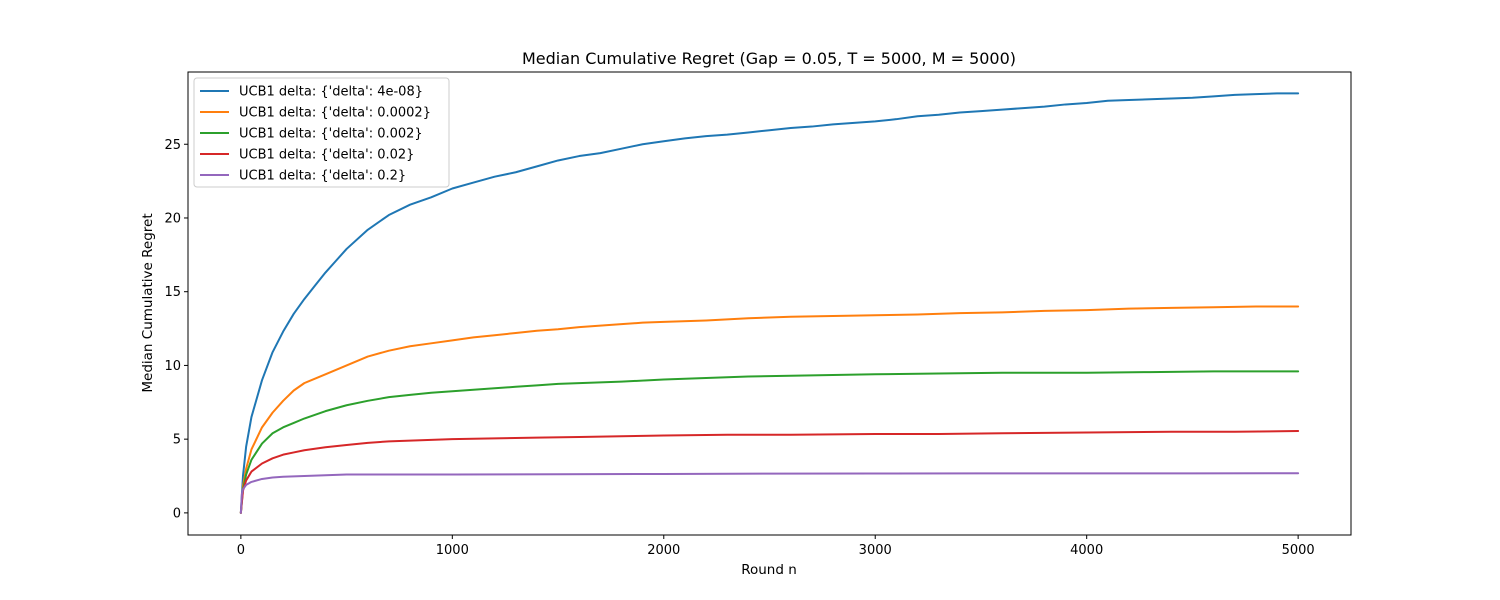 Image resolution: width=1500 pixels, height=600 pixels. What do you see at coordinates (177, 440) in the screenshot?
I see `y-tick-label: 5` at bounding box center [177, 440].